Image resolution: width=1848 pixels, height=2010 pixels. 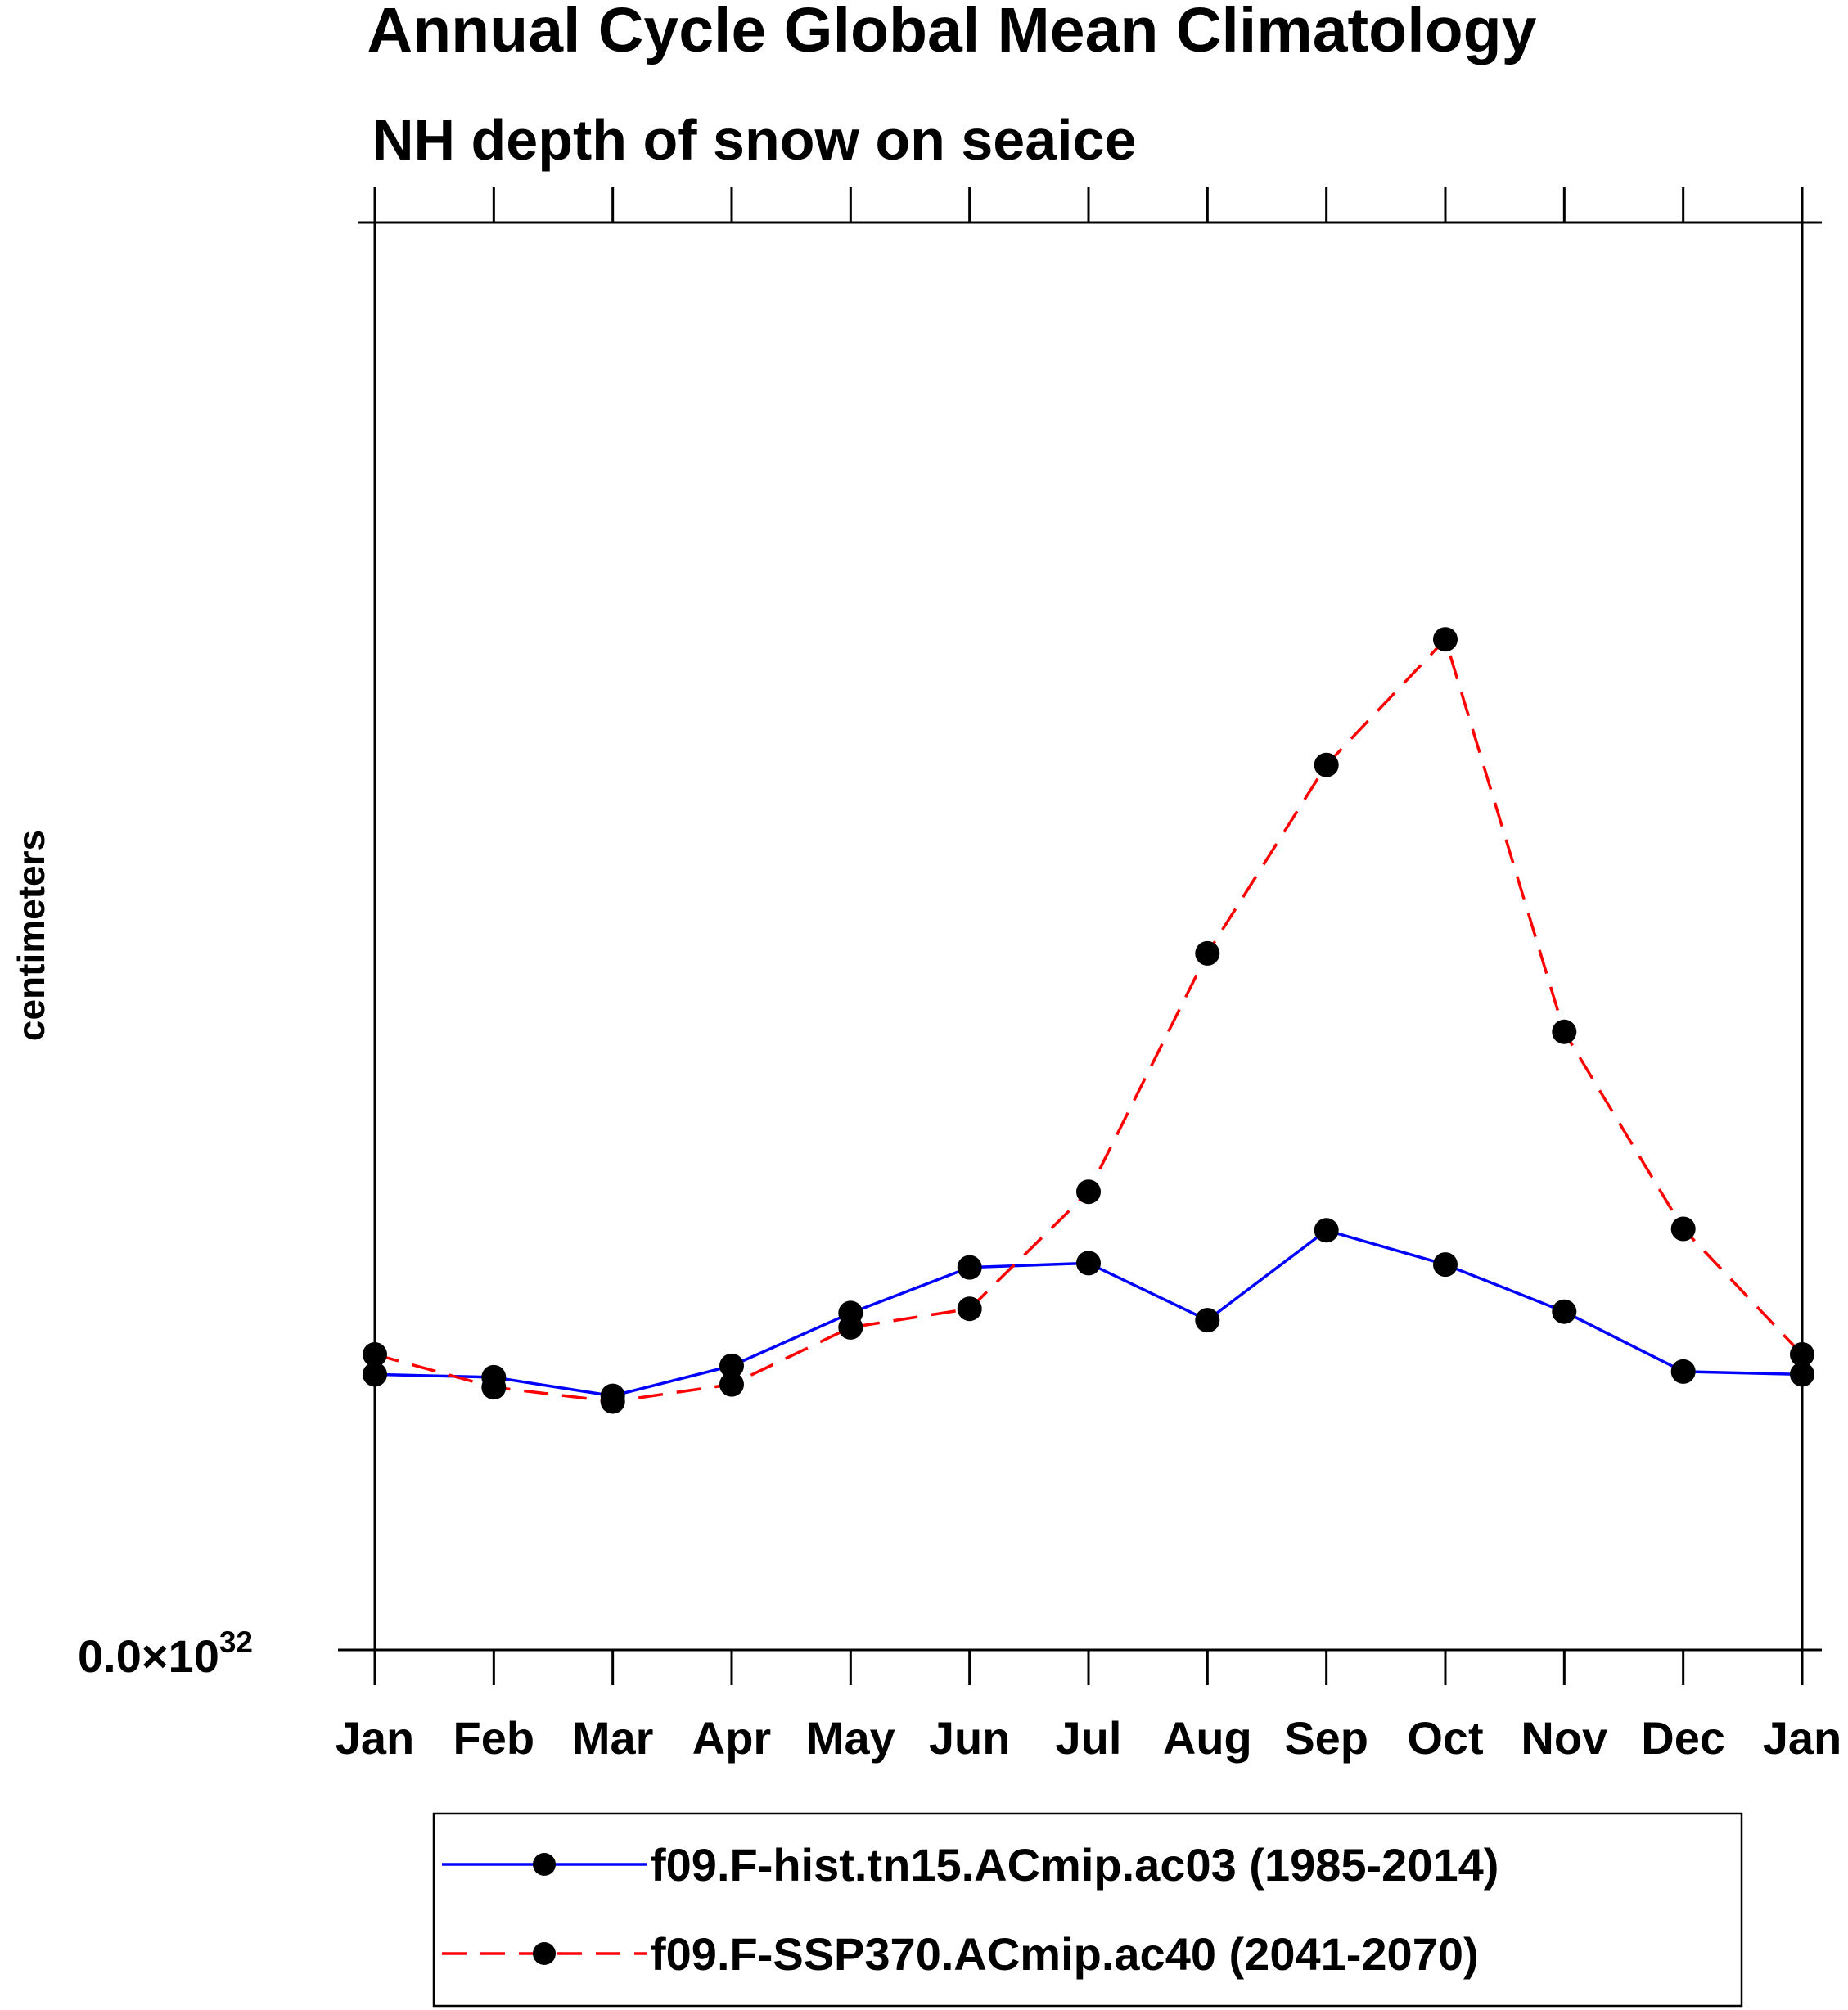 I want to click on legend-label-1: f09.F-SSP370.ACmip.ac40 (2041-2070), so click(x=1065, y=1954).